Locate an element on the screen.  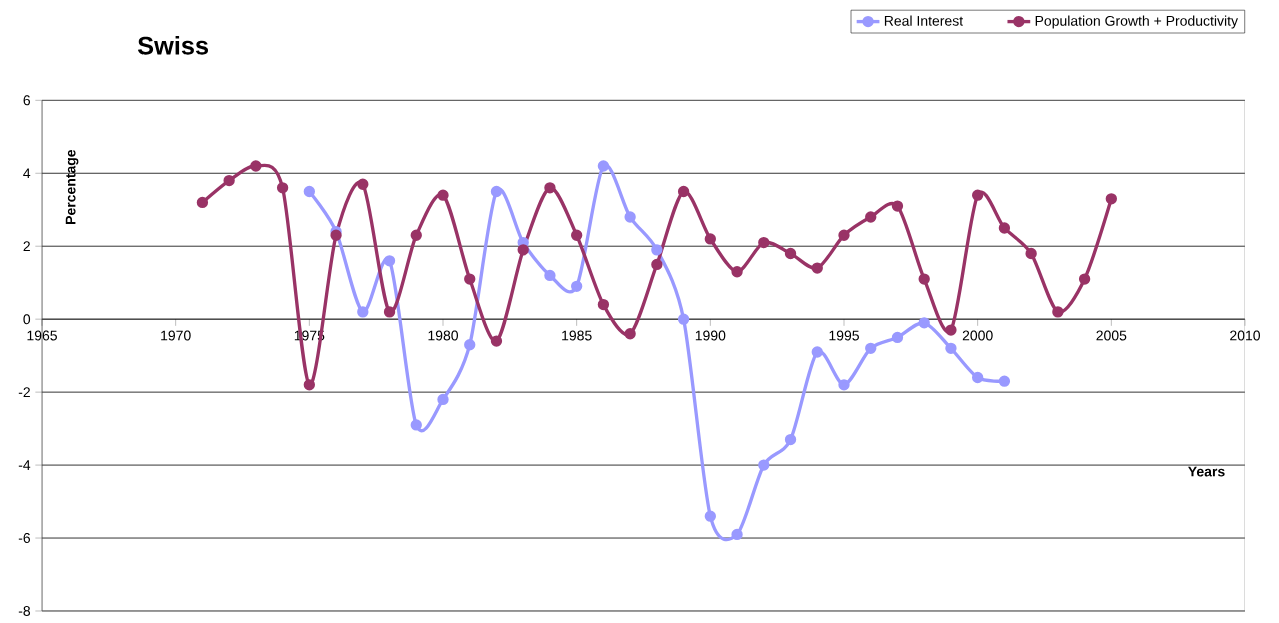
y-tick-label: 0 is located at coordinates (27, 319).